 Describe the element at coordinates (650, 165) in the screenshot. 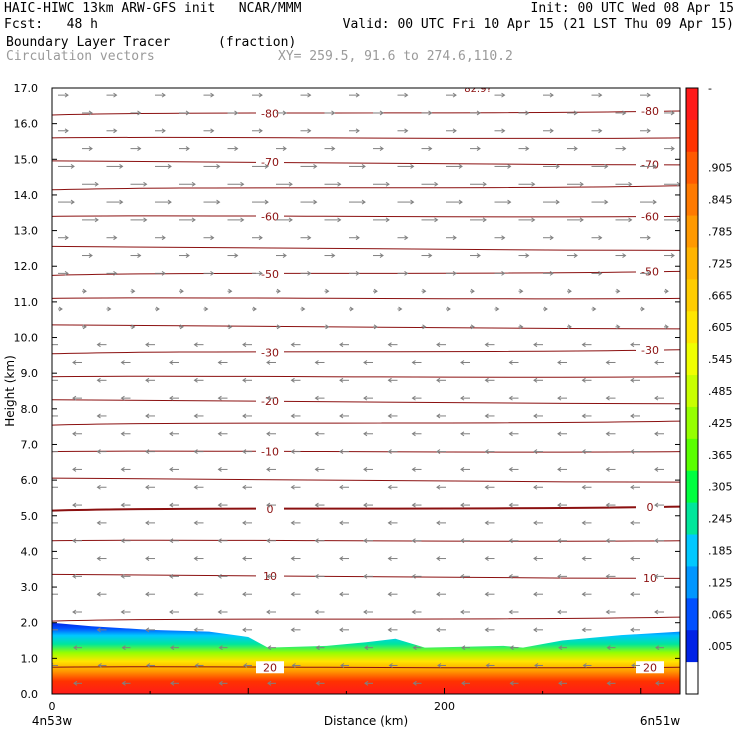

I see `contour-label: -70` at that location.